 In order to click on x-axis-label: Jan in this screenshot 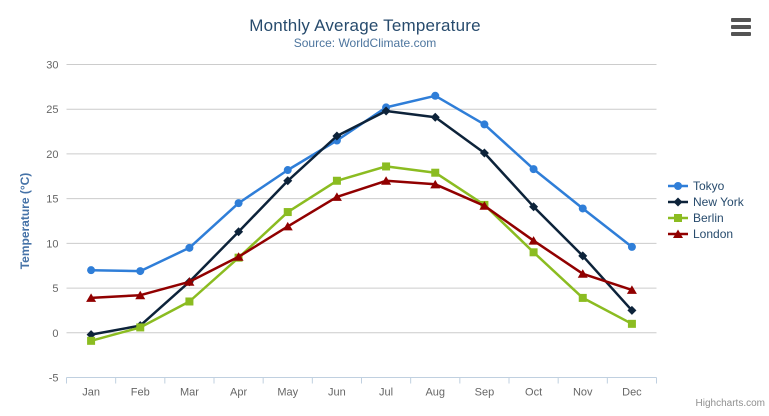, I will do `click(91, 393)`.